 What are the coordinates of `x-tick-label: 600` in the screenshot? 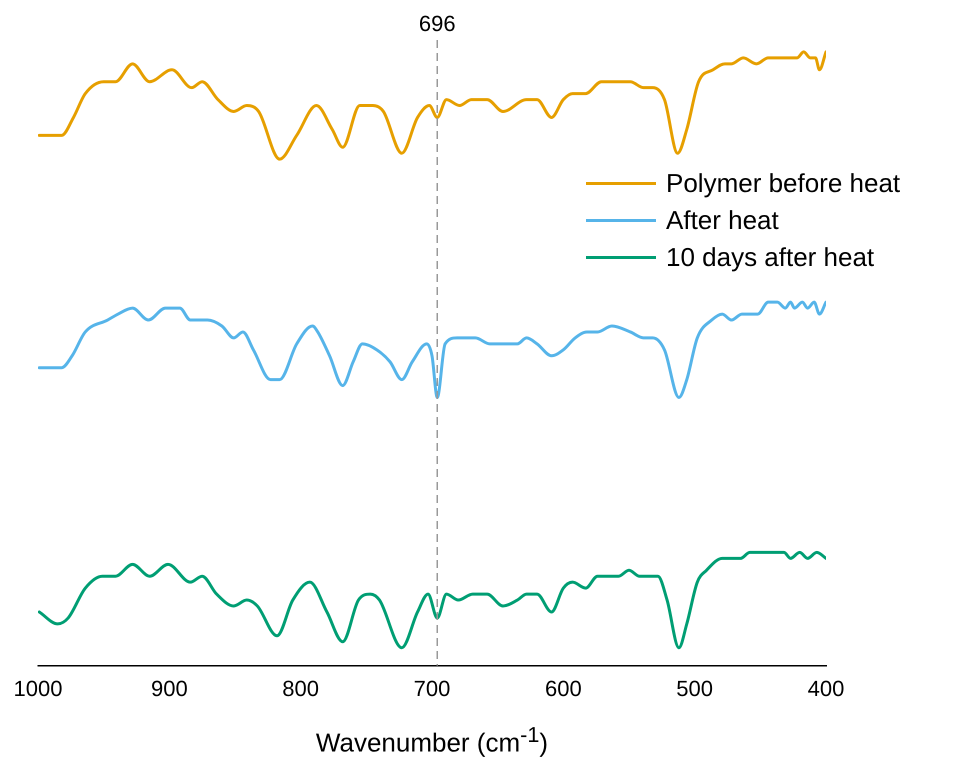 It's located at (563, 688).